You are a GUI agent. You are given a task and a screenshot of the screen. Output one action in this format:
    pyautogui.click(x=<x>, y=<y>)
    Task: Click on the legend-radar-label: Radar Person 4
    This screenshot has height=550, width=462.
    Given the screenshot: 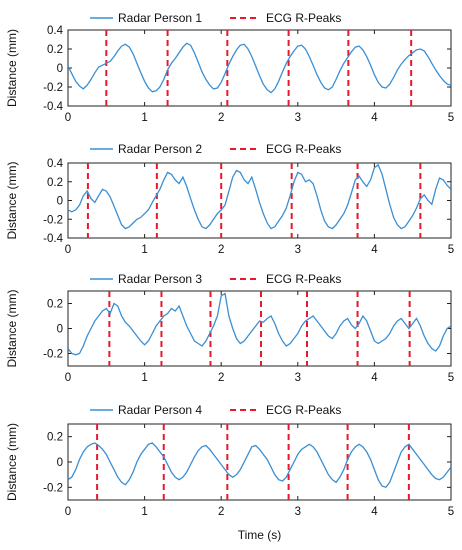 What is the action you would take?
    pyautogui.click(x=160, y=410)
    